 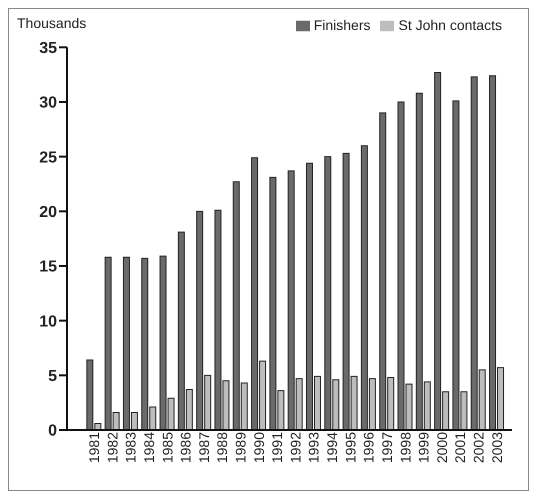 What do you see at coordinates (386, 448) in the screenshot?
I see `x-tick-label: 1997` at bounding box center [386, 448].